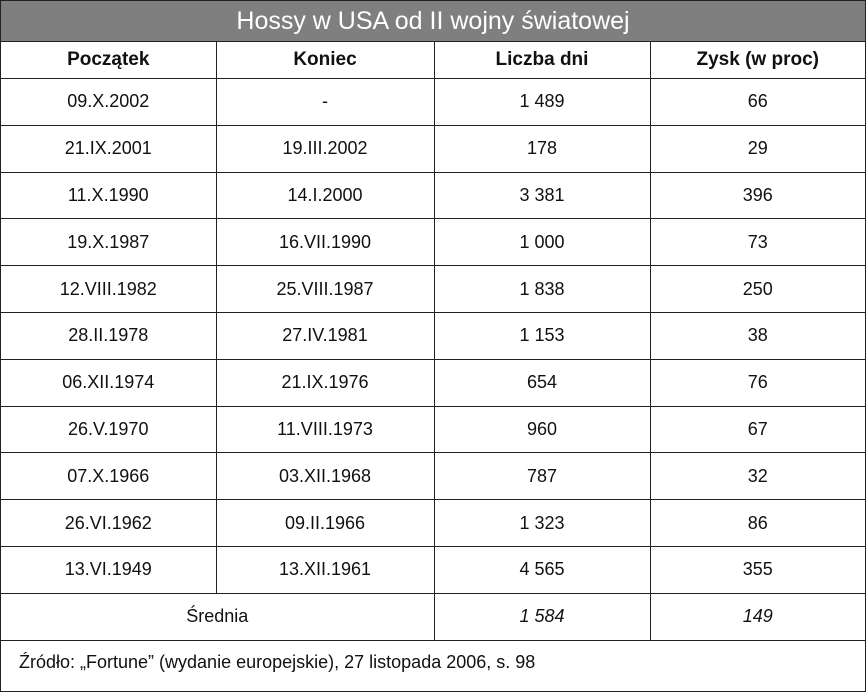 The width and height of the screenshot is (867, 693). Describe the element at coordinates (325, 242) in the screenshot. I see `end-date-cell: 16.VII.1990` at that location.